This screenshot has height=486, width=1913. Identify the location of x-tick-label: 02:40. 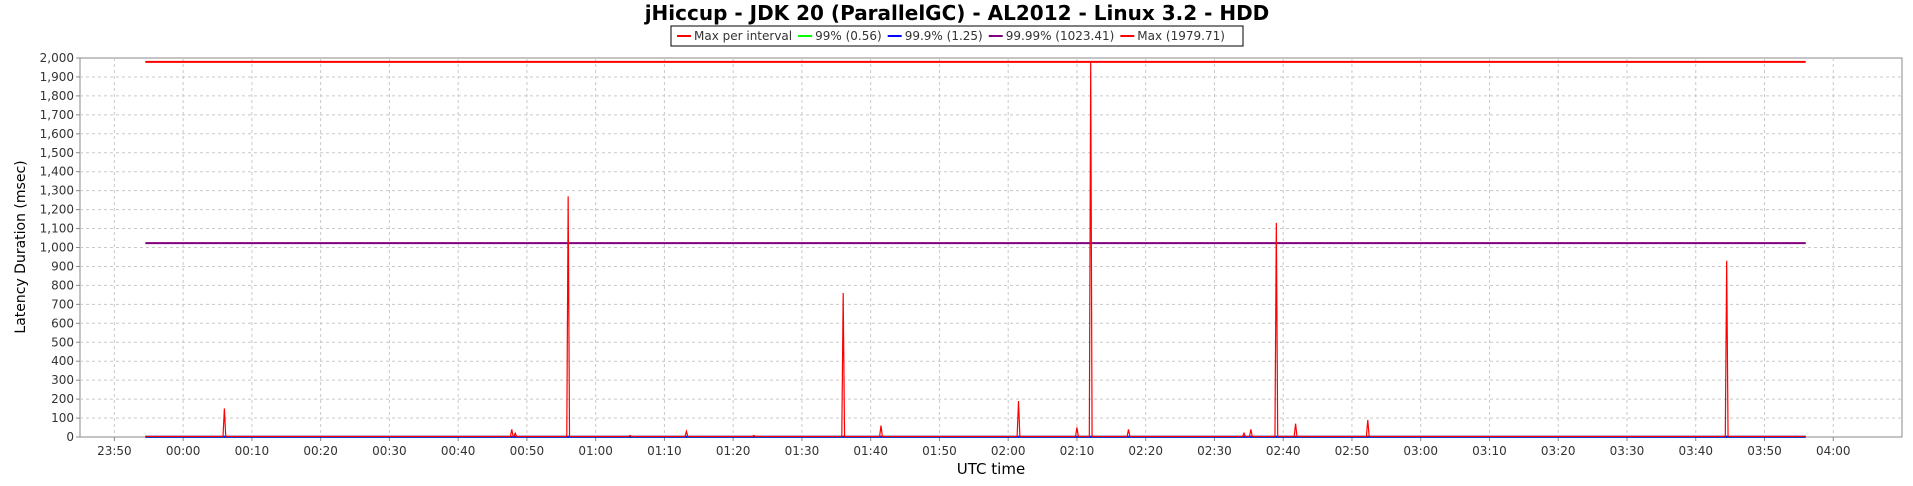
(1283, 451).